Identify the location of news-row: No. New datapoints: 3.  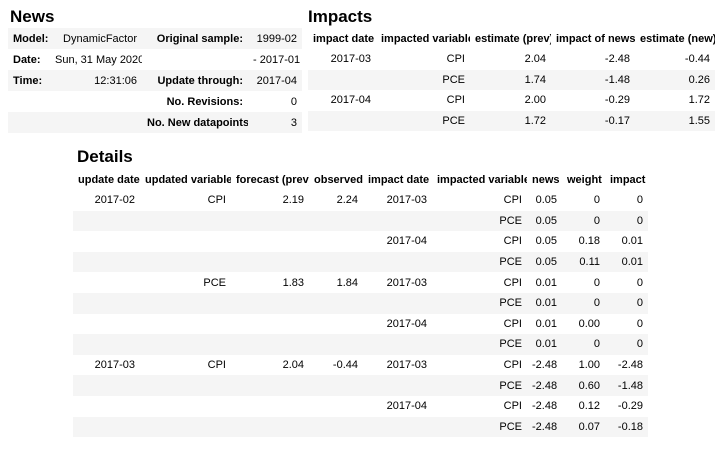
(155, 122).